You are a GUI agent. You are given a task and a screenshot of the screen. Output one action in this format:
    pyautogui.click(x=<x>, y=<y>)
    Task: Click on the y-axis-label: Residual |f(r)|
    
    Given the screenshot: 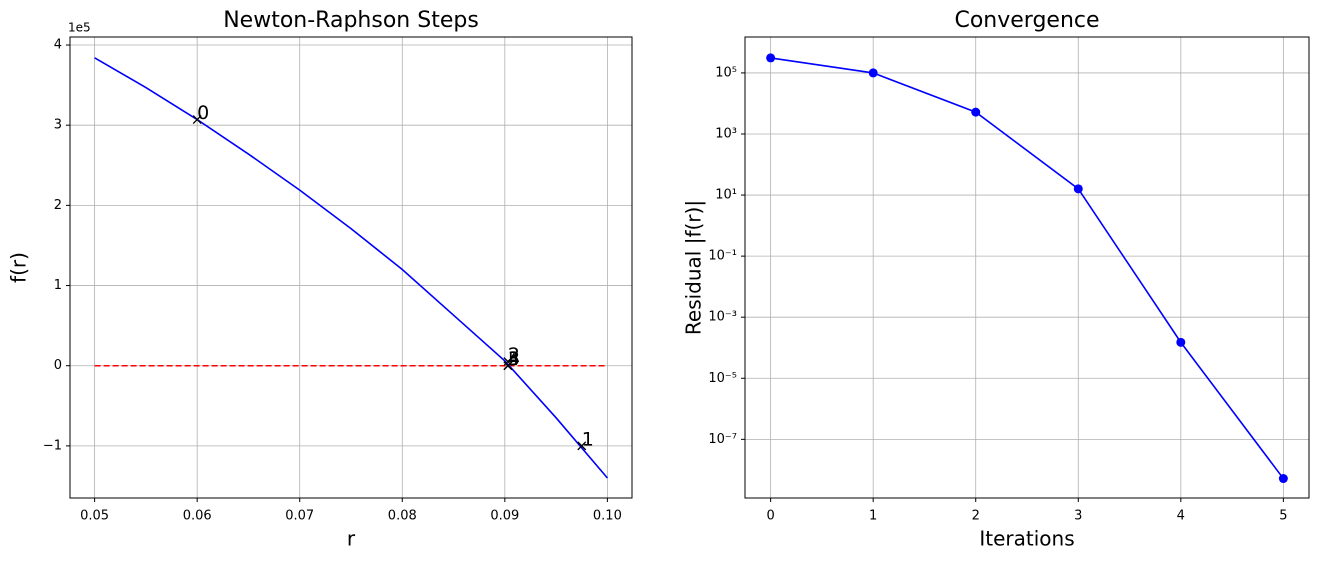 What is the action you would take?
    pyautogui.click(x=694, y=267)
    